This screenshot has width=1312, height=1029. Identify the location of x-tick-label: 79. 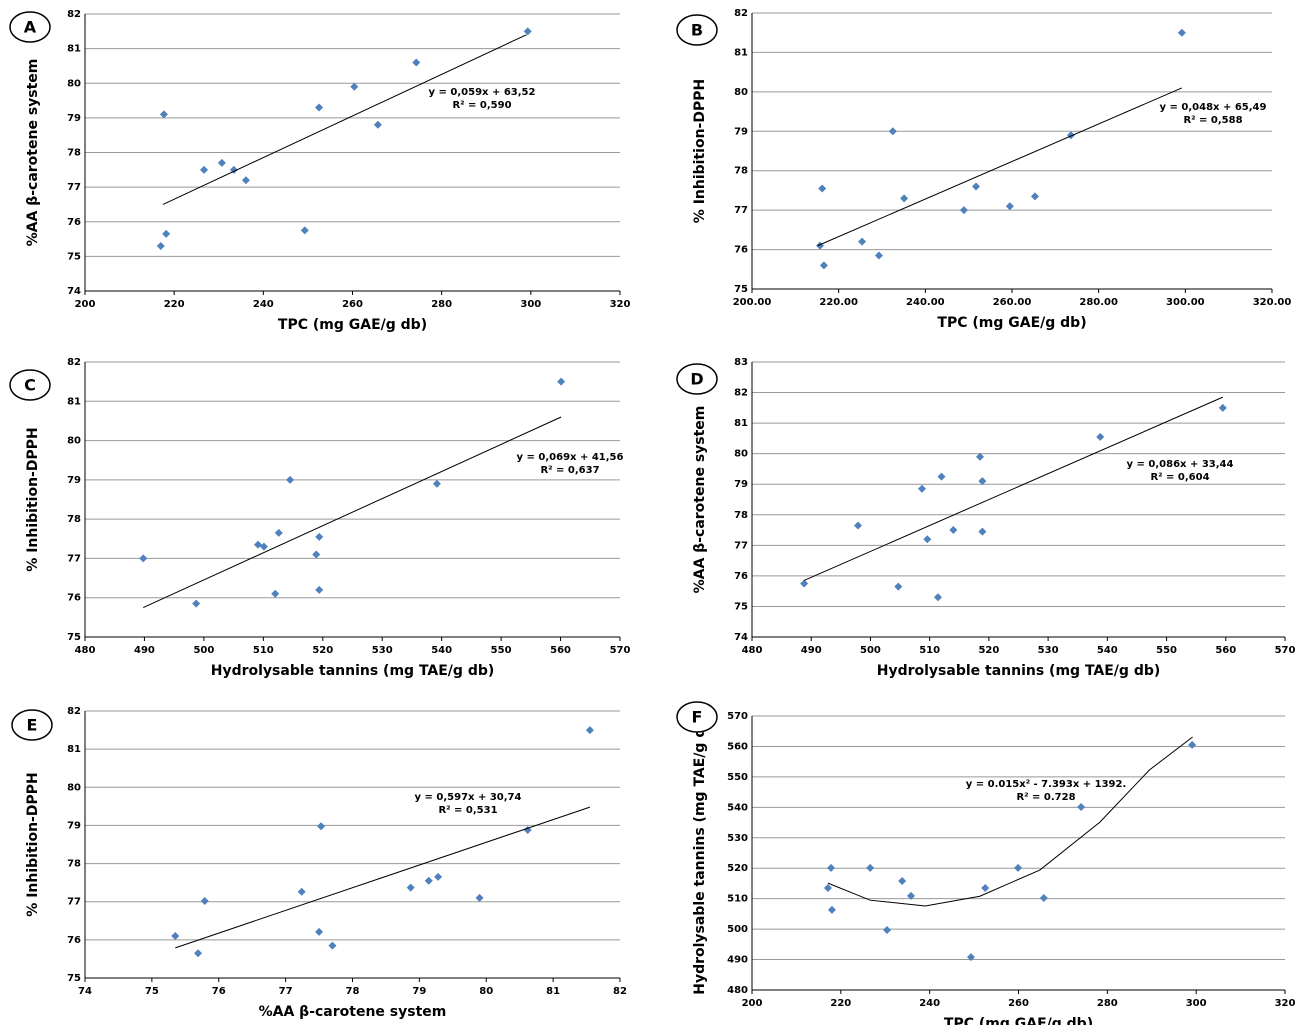
(419, 991).